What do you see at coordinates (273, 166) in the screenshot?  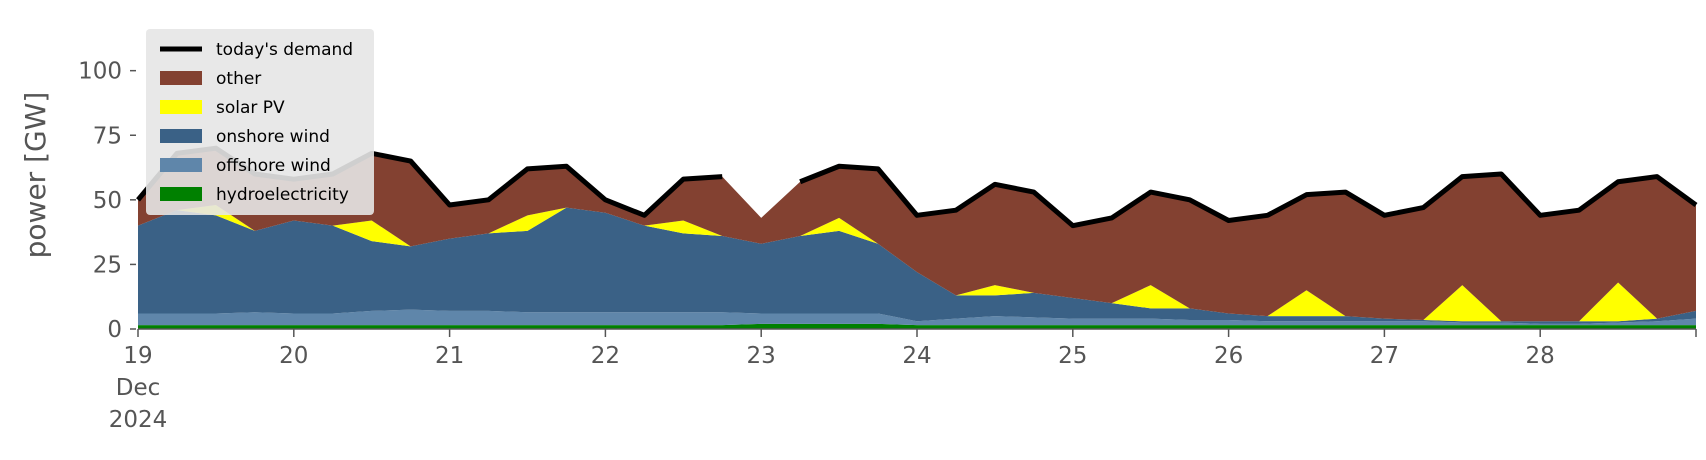 I see `legend-label: offshore wind` at bounding box center [273, 166].